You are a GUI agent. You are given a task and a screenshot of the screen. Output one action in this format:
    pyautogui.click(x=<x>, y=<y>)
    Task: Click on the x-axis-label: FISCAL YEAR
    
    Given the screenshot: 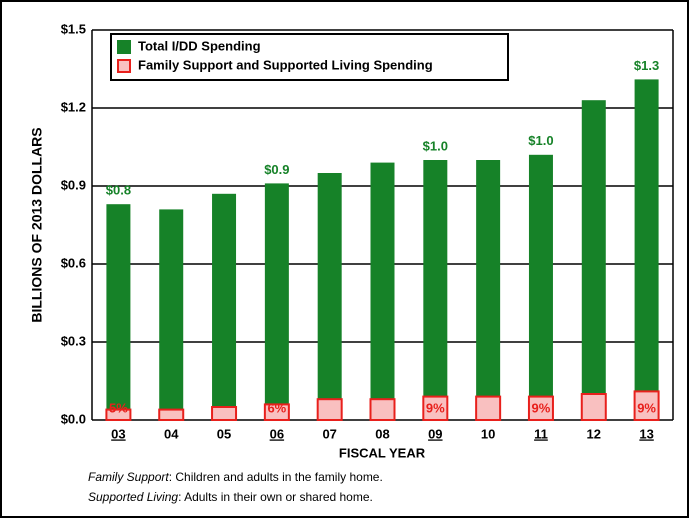 What is the action you would take?
    pyautogui.click(x=382, y=452)
    